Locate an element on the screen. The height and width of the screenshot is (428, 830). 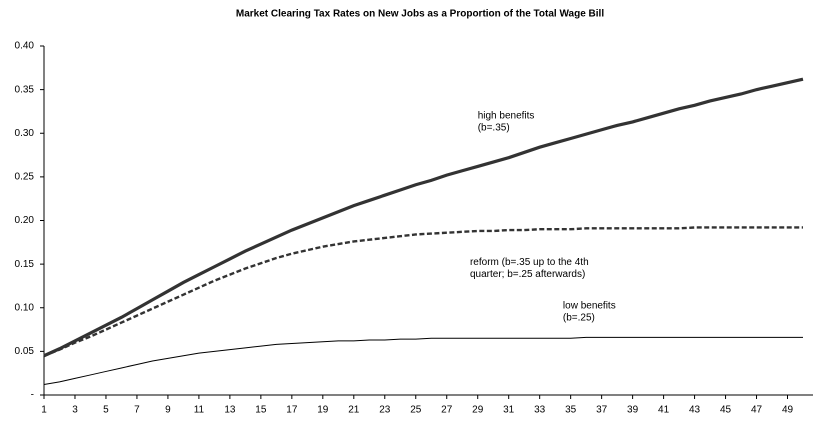
x-tick-label: 47 is located at coordinates (757, 410).